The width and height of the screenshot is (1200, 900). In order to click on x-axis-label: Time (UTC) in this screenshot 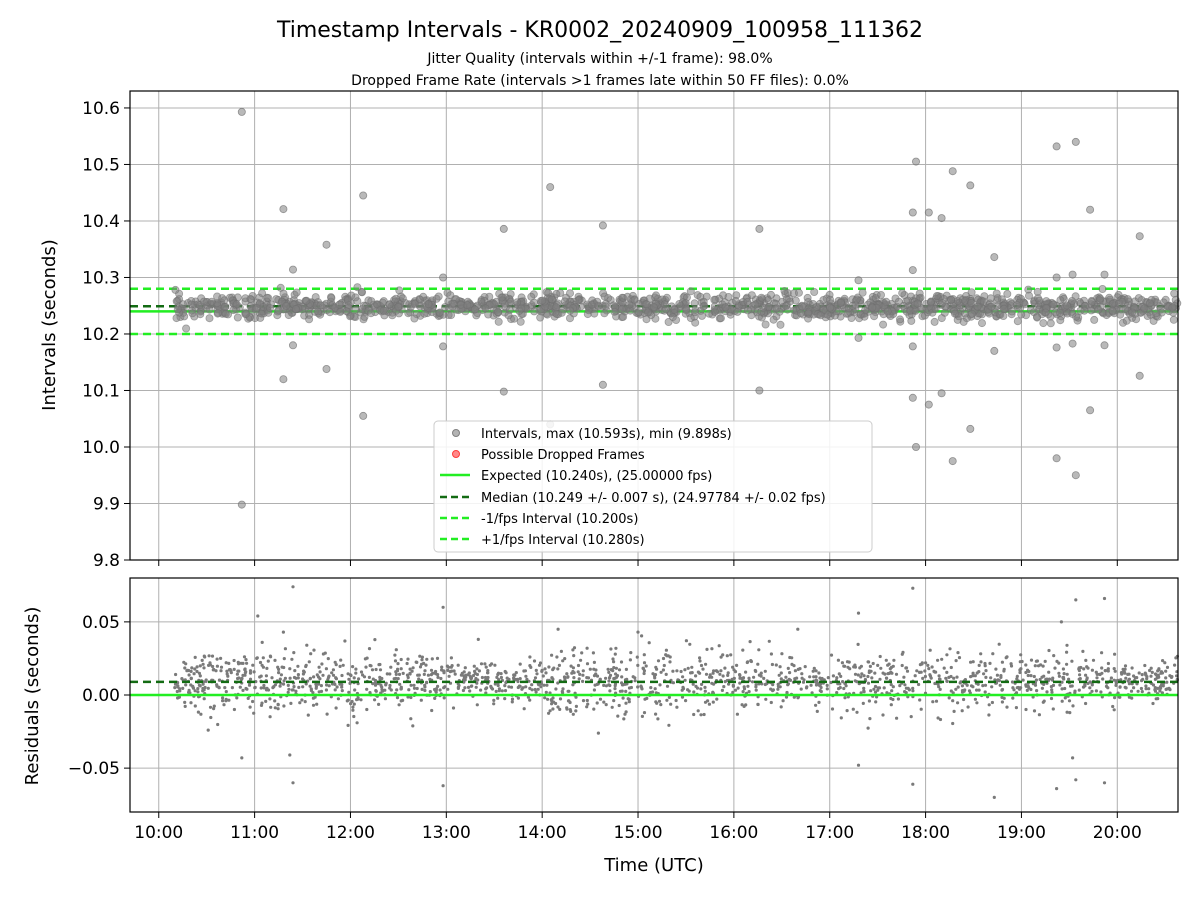, I will do `click(653, 865)`.